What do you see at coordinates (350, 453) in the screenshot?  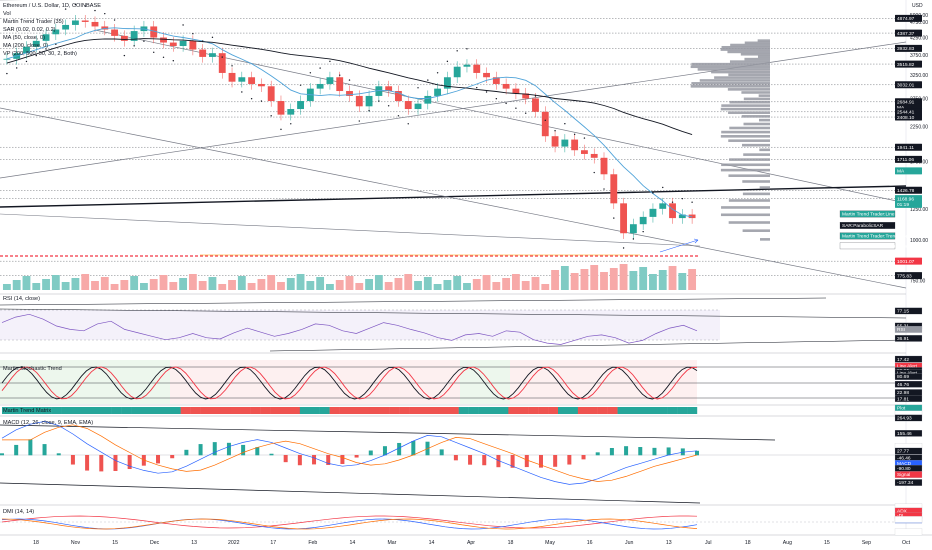 I see `signal-line` at bounding box center [350, 453].